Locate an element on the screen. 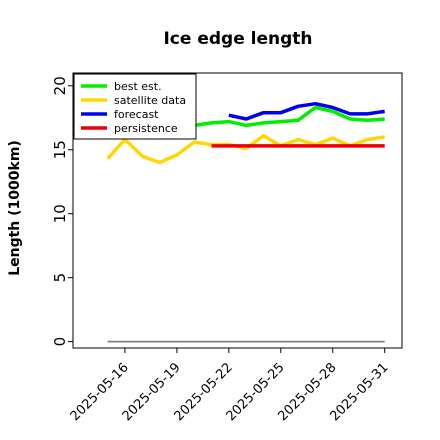 This screenshot has height=440, width=440. y-axis-label: Length (1000km) is located at coordinates (15, 208).